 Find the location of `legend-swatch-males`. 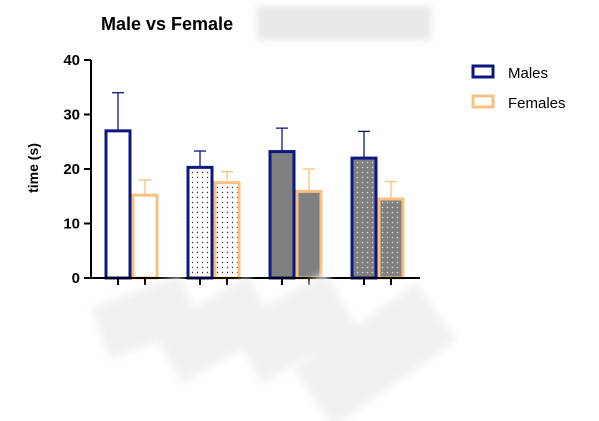

legend-swatch-males is located at coordinates (483, 71).